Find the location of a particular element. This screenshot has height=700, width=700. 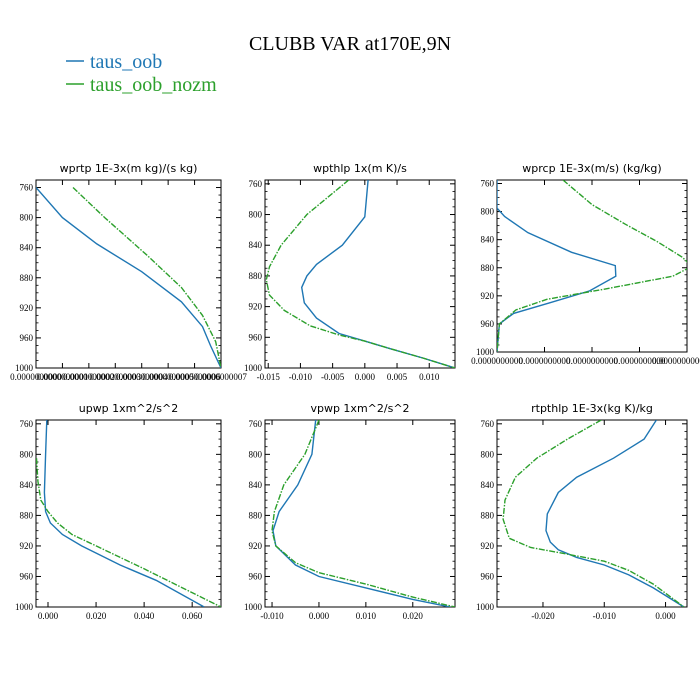

x-tick-label: 0.00000000004000 is located at coordinates (676, 361).